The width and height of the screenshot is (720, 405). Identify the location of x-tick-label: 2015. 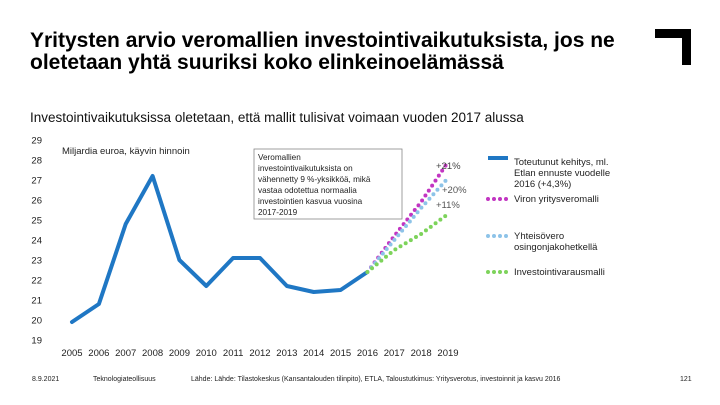
(340, 353).